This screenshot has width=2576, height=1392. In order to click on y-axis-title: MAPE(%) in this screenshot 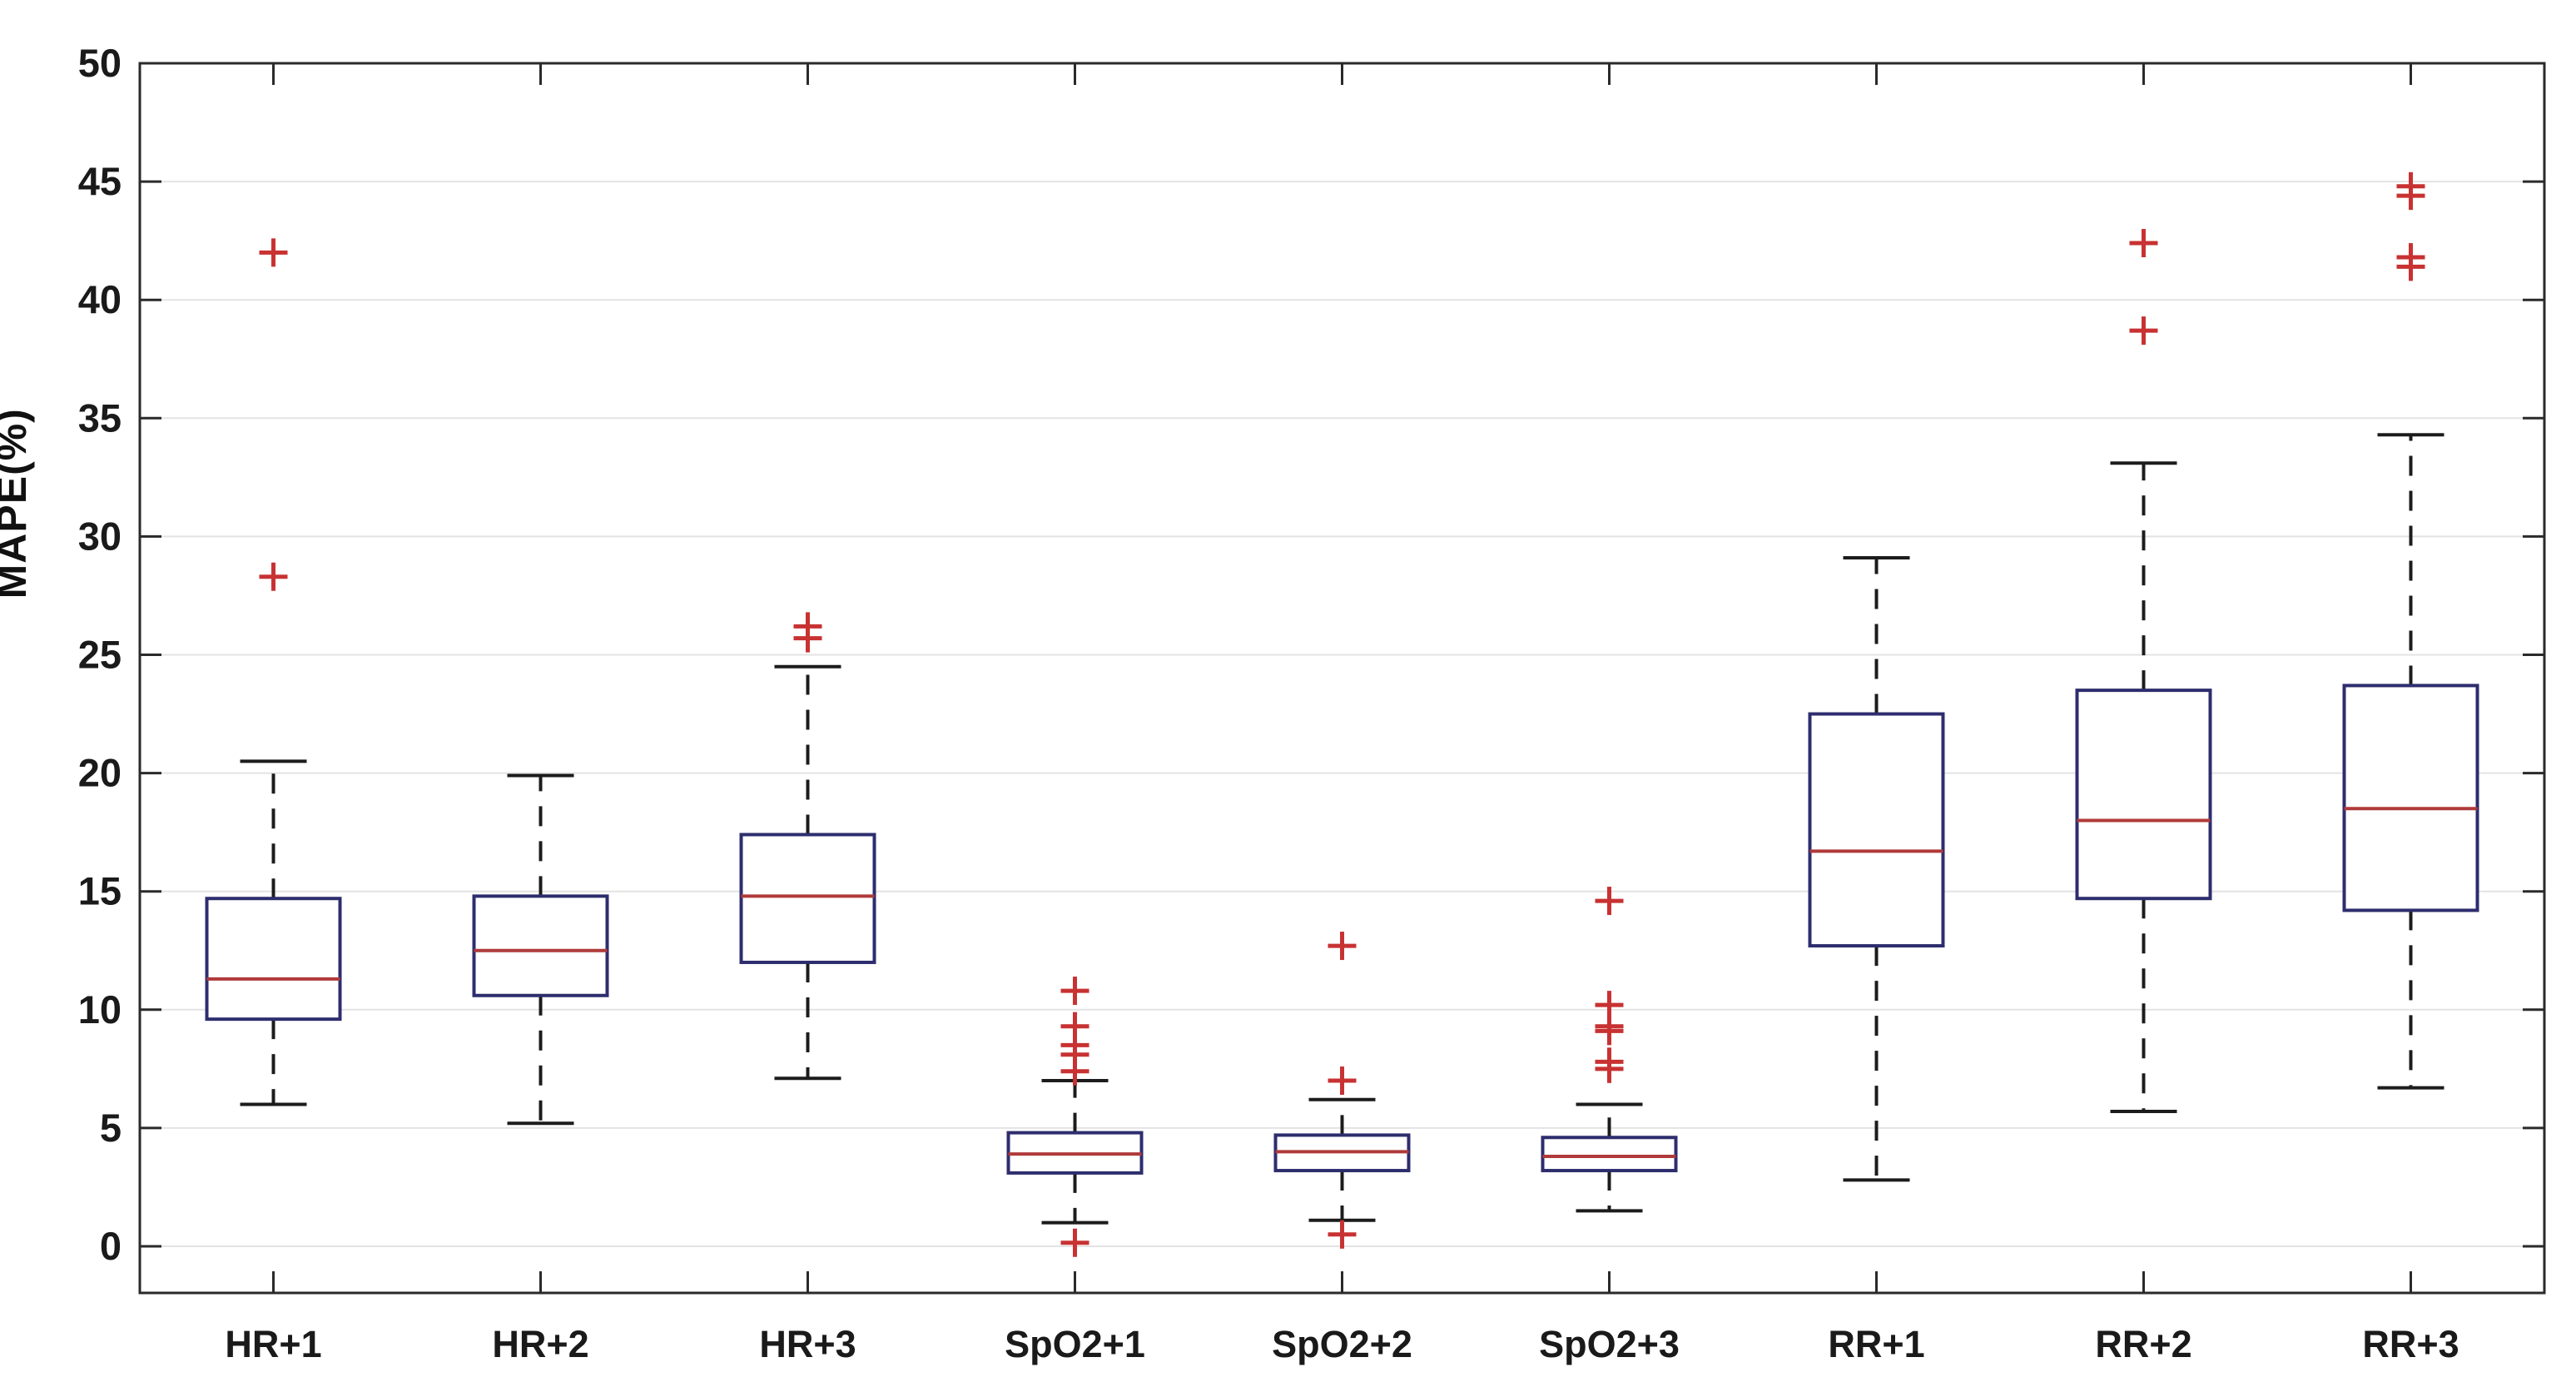, I will do `click(17, 503)`.